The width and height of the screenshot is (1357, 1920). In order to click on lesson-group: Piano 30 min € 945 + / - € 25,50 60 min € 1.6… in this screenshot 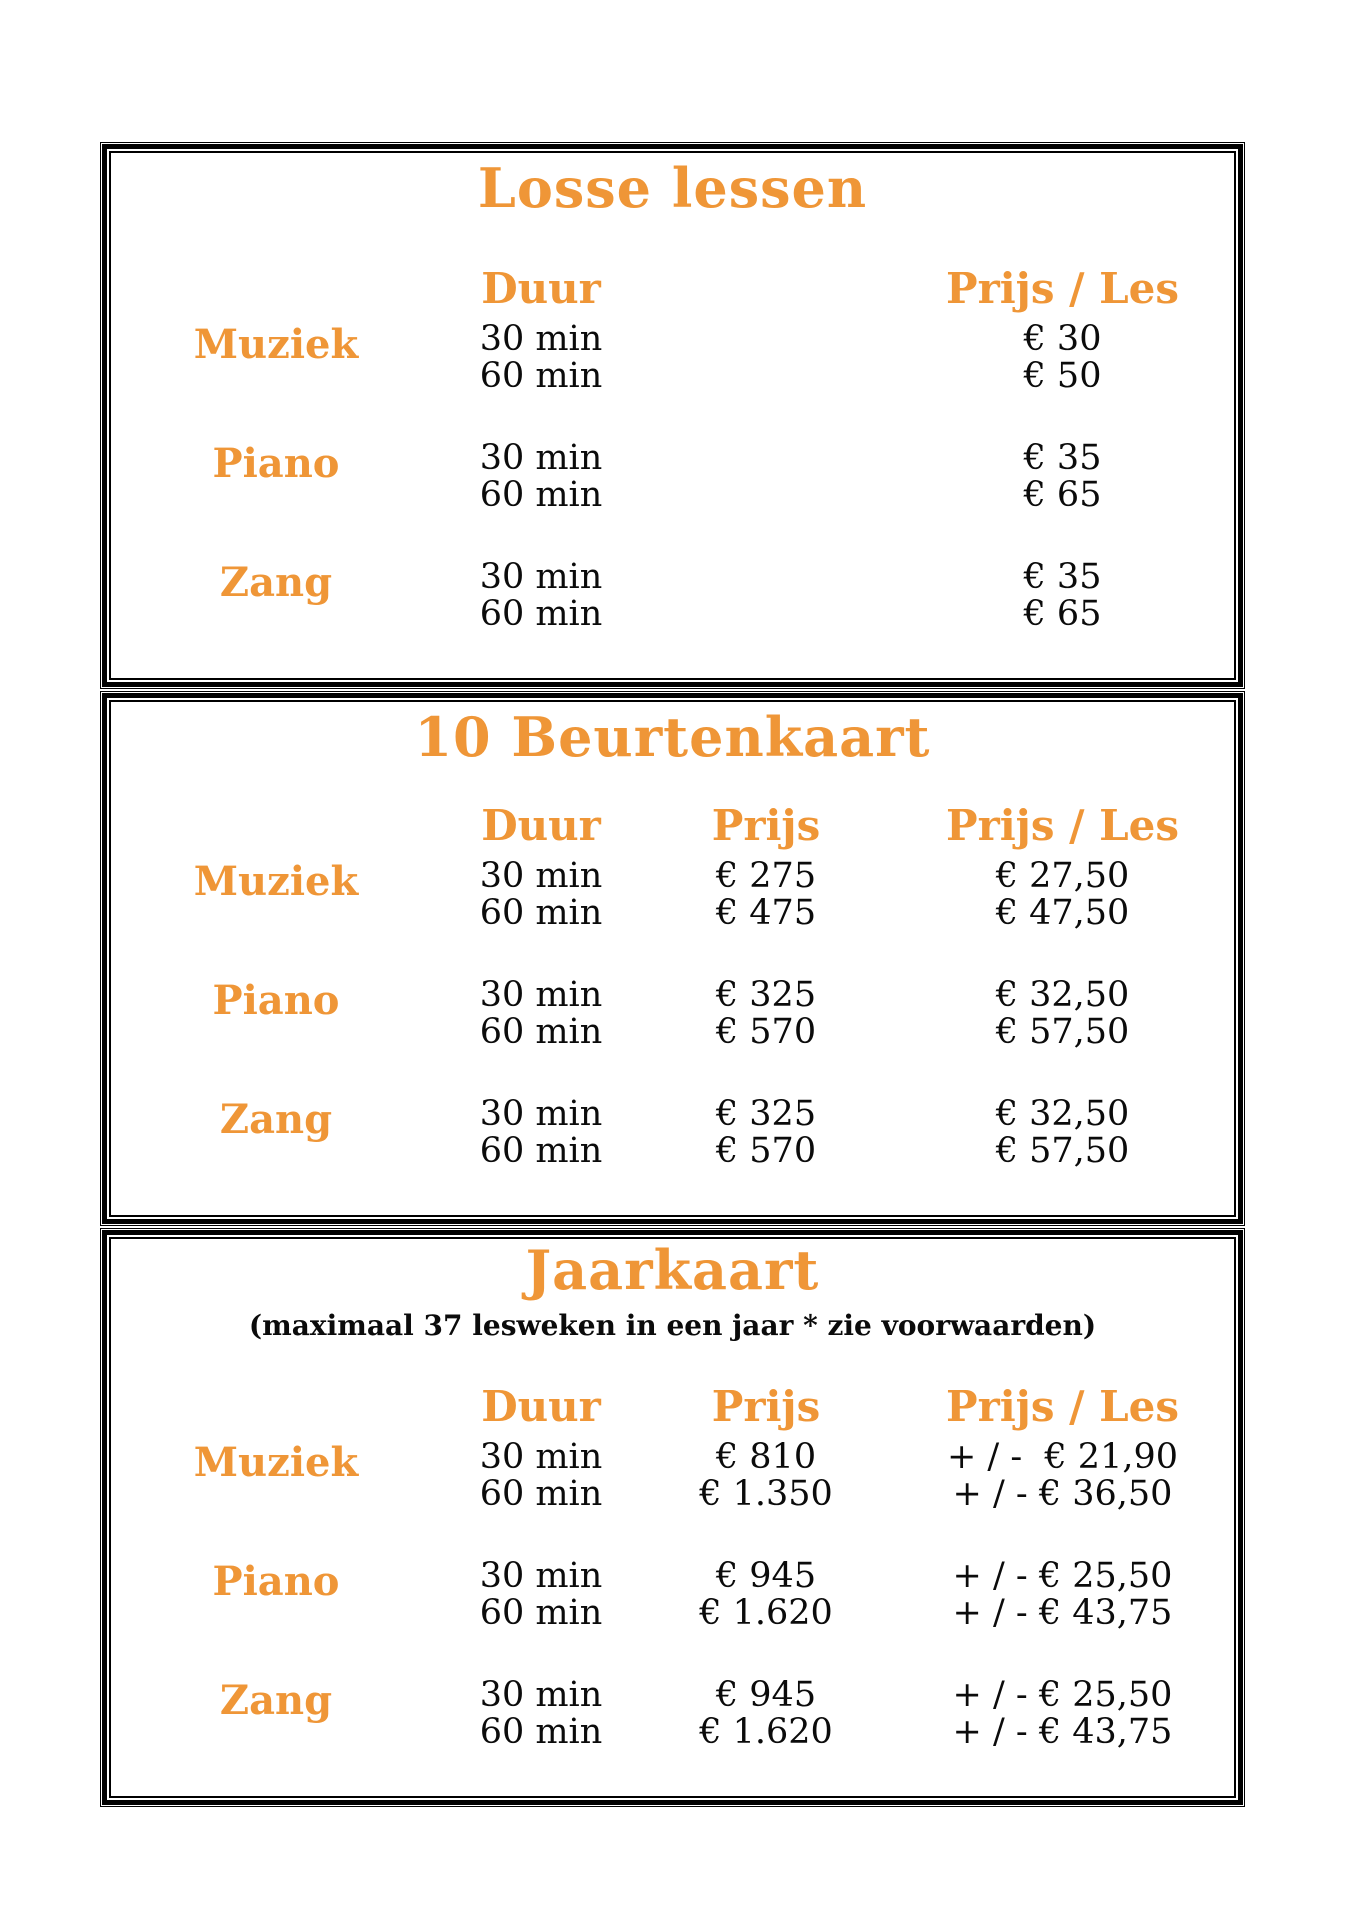, I will do `click(672, 1595)`.